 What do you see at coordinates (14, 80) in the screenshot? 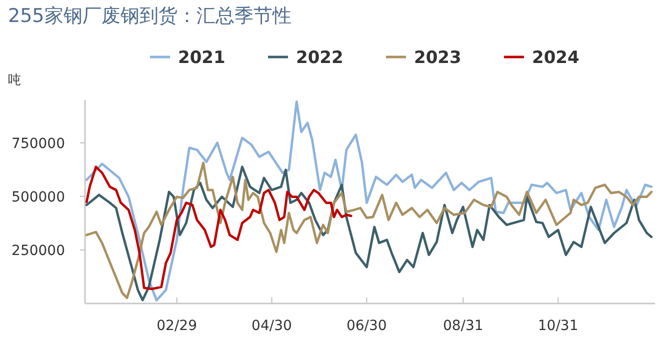
I see `y-axis-title: 吨` at bounding box center [14, 80].